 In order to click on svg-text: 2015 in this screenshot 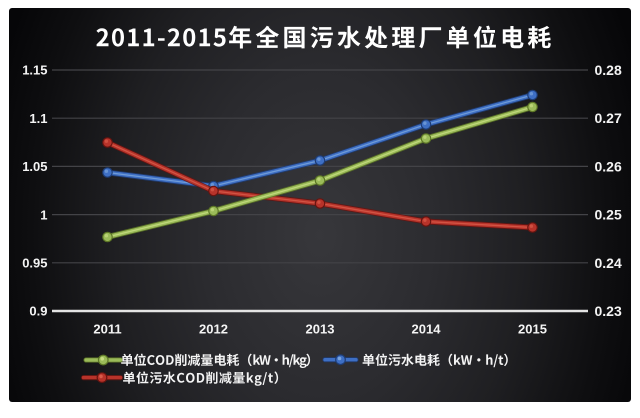, I will do `click(532, 328)`.